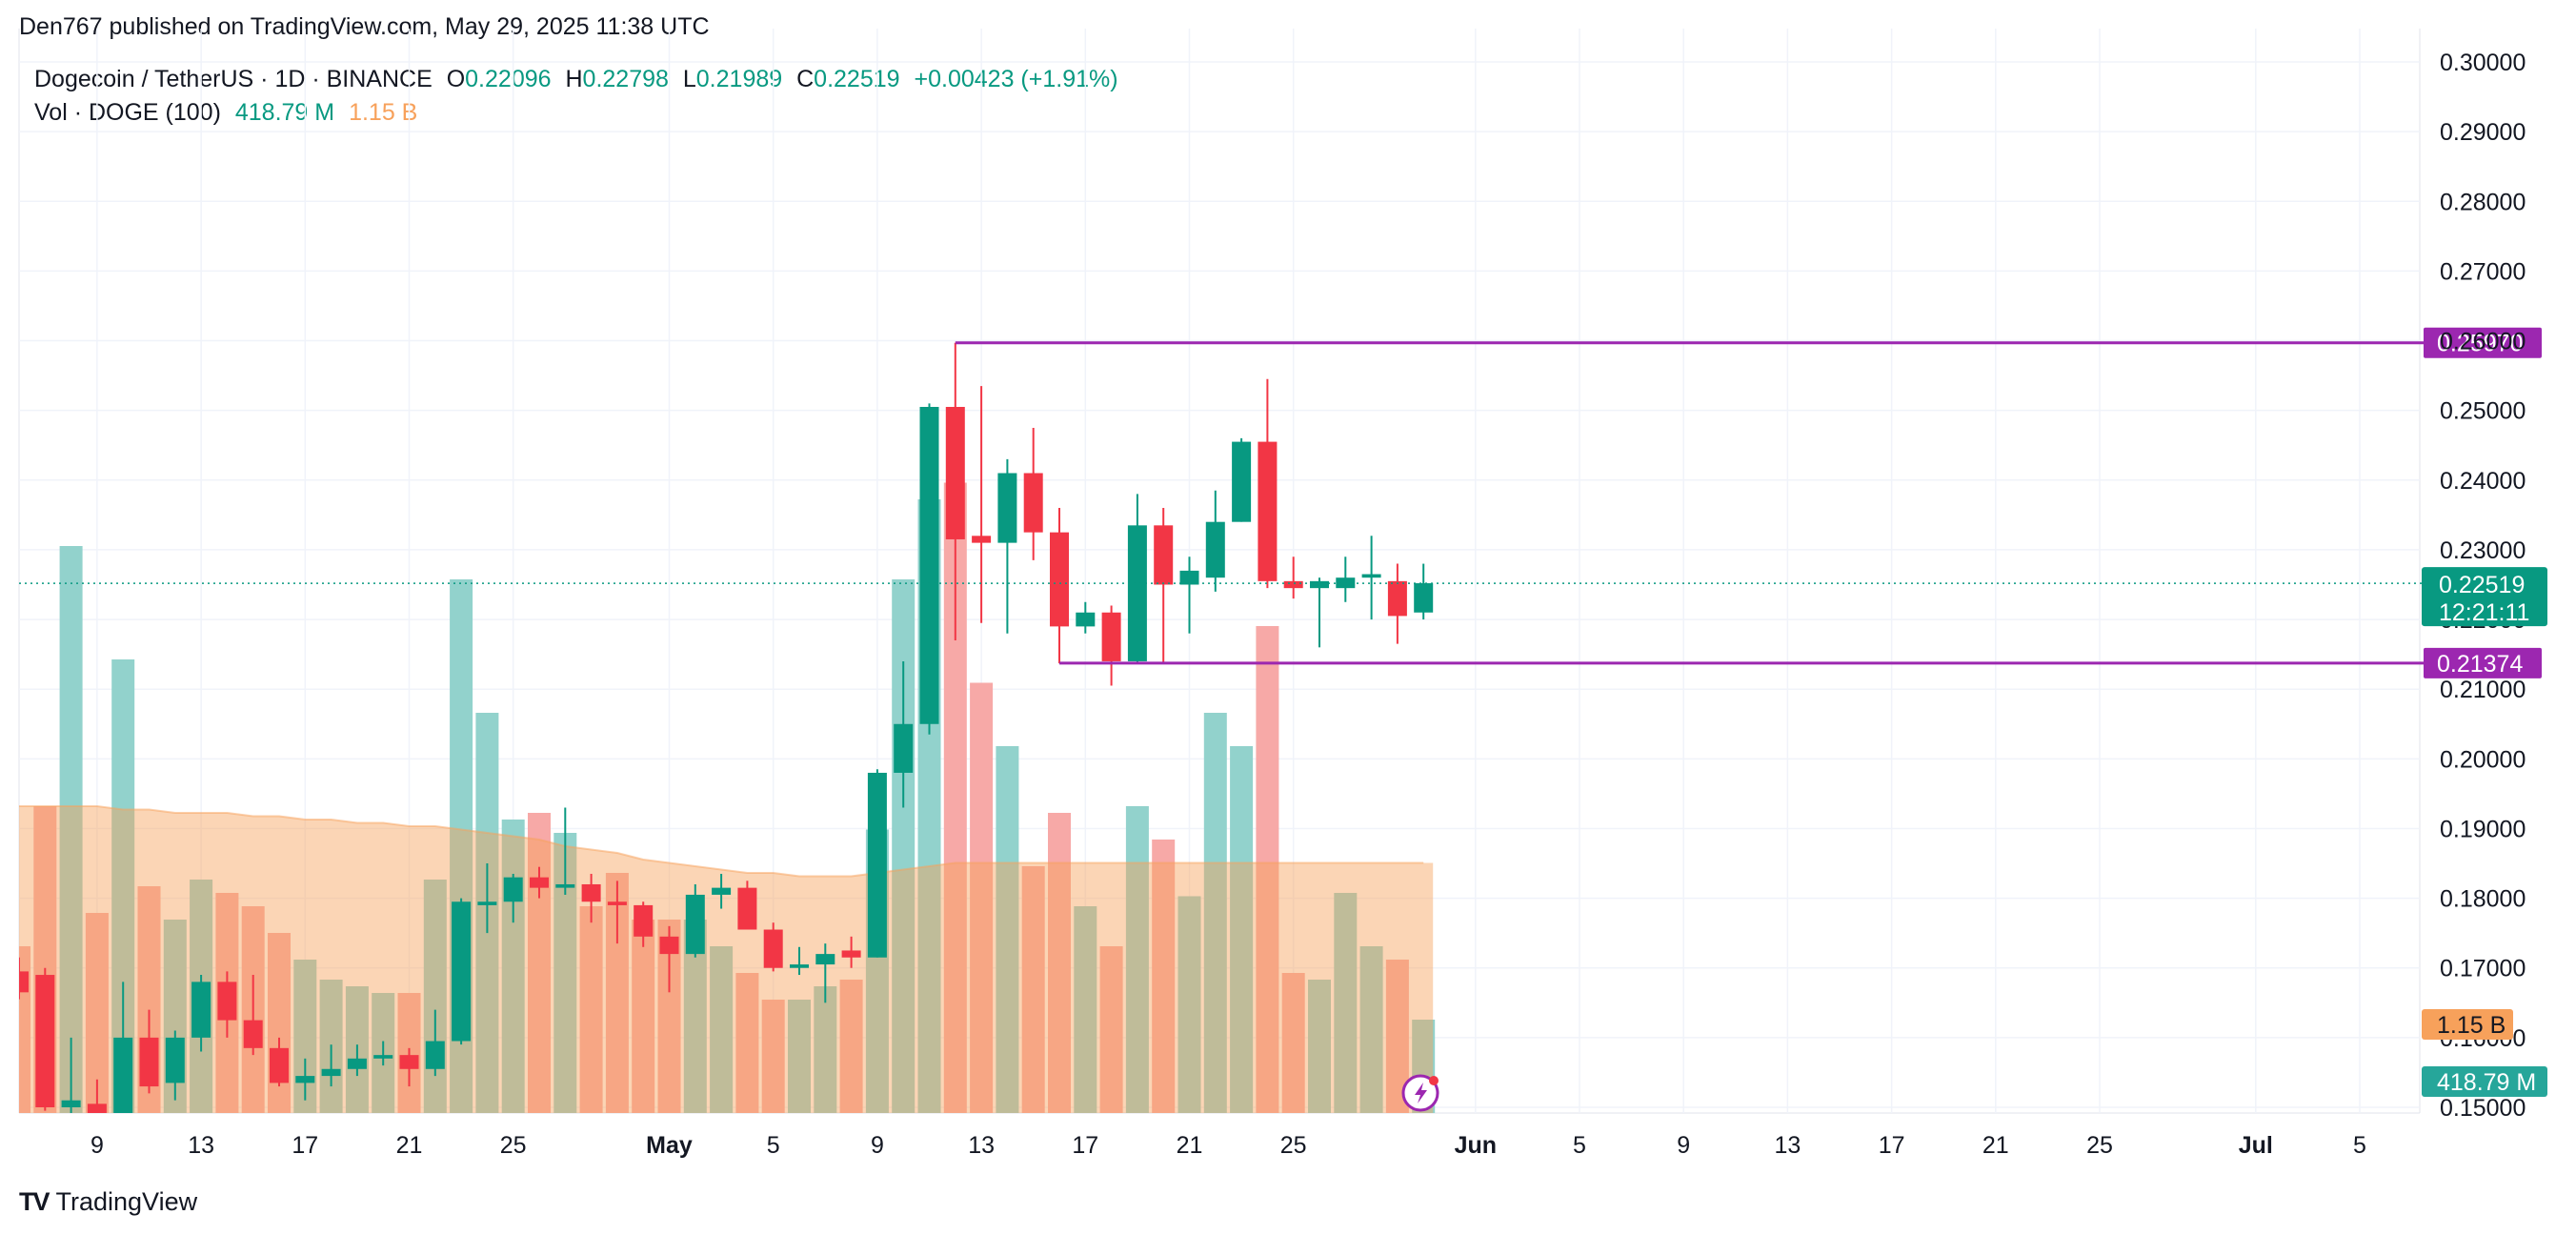 The image size is (2576, 1235). I want to click on misc, so click(1420, 1093).